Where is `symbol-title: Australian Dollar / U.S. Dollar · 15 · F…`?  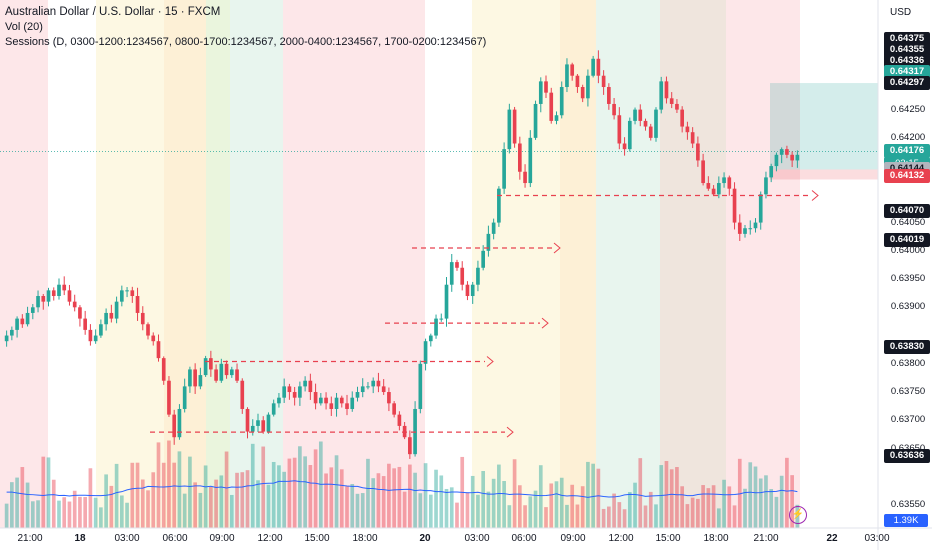 symbol-title: Australian Dollar / U.S. Dollar · 15 · F… is located at coordinates (113, 12).